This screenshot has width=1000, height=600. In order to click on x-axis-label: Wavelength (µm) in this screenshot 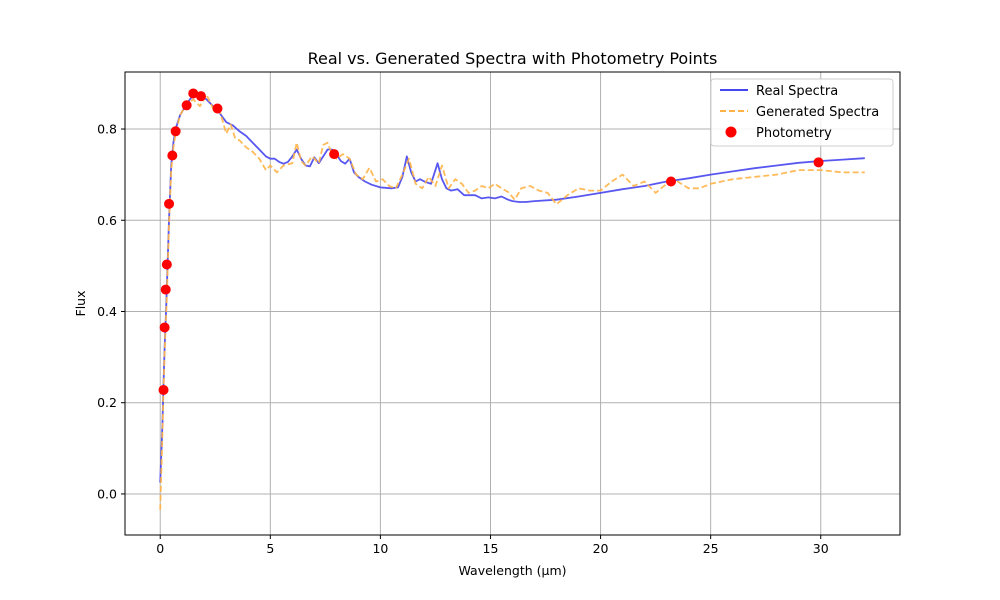, I will do `click(512, 570)`.